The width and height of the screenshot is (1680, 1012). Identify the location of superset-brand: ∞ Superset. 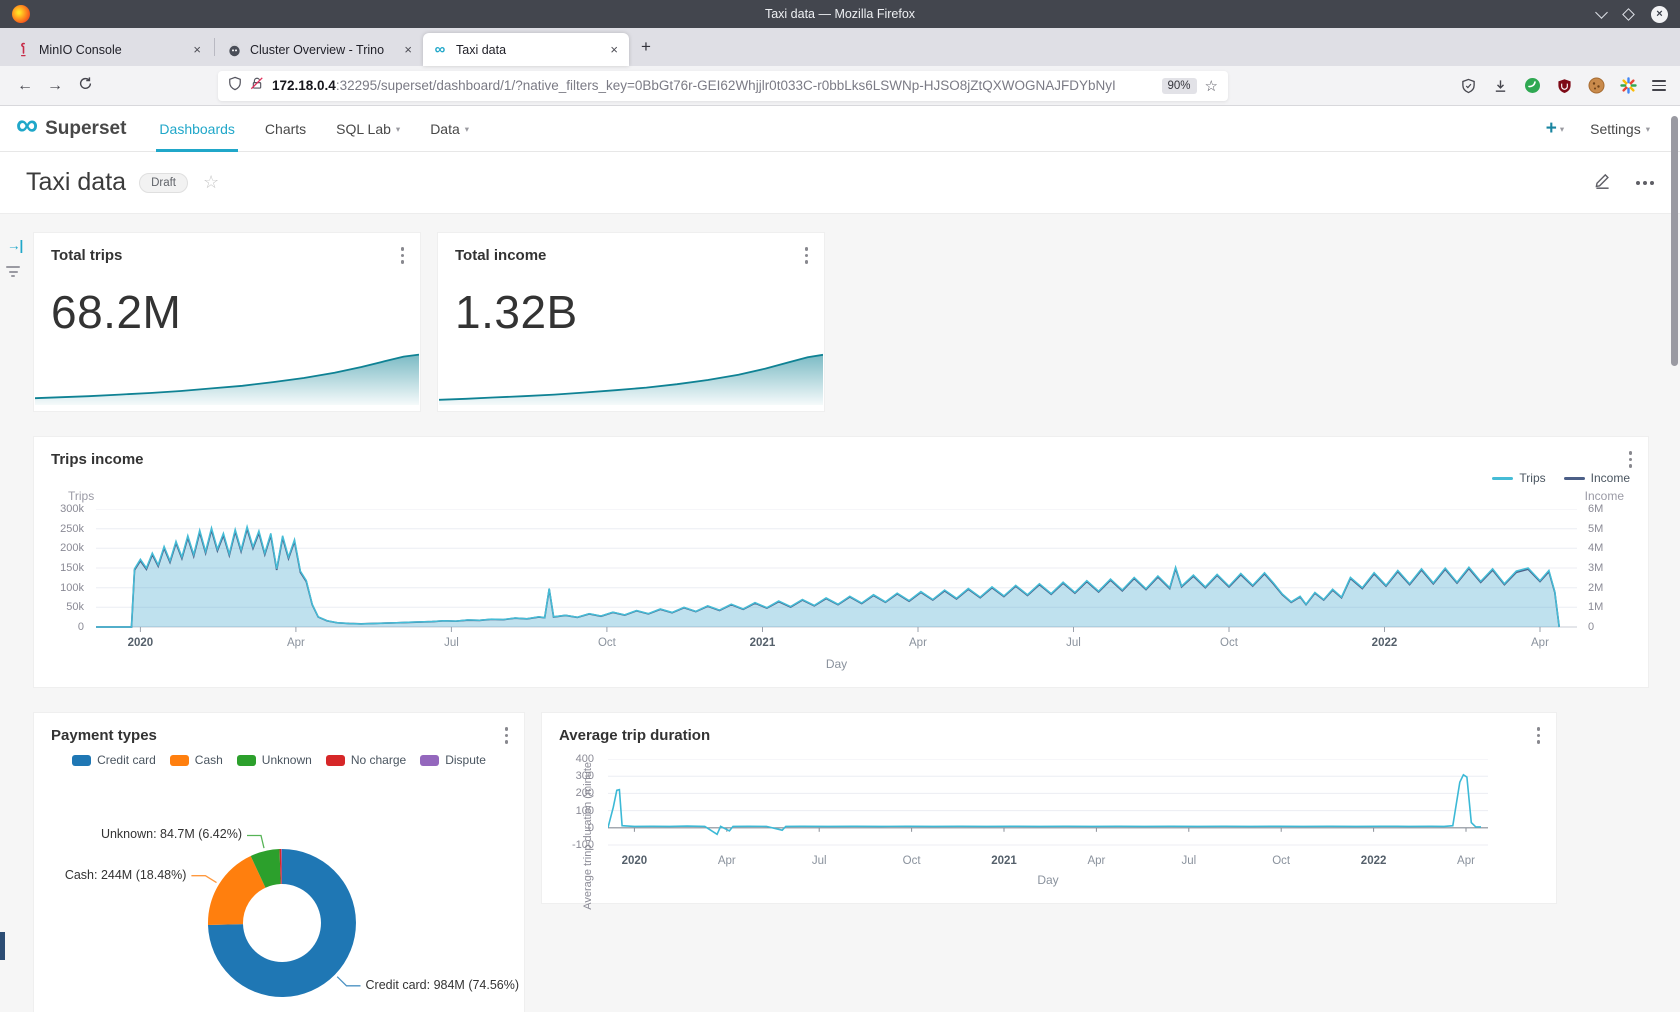
(71, 124).